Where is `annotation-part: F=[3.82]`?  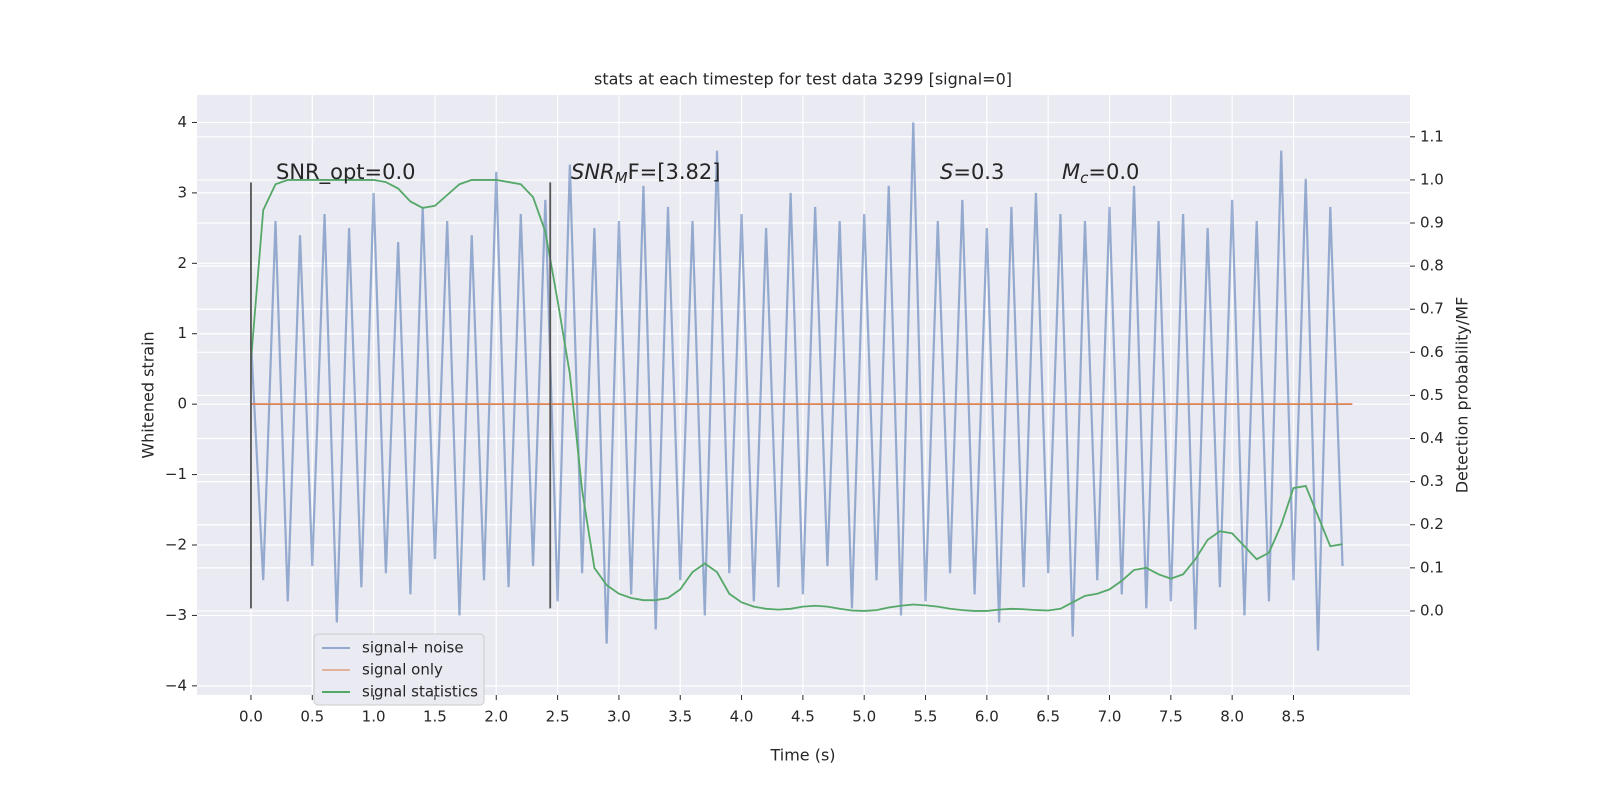 annotation-part: F=[3.82] is located at coordinates (674, 172).